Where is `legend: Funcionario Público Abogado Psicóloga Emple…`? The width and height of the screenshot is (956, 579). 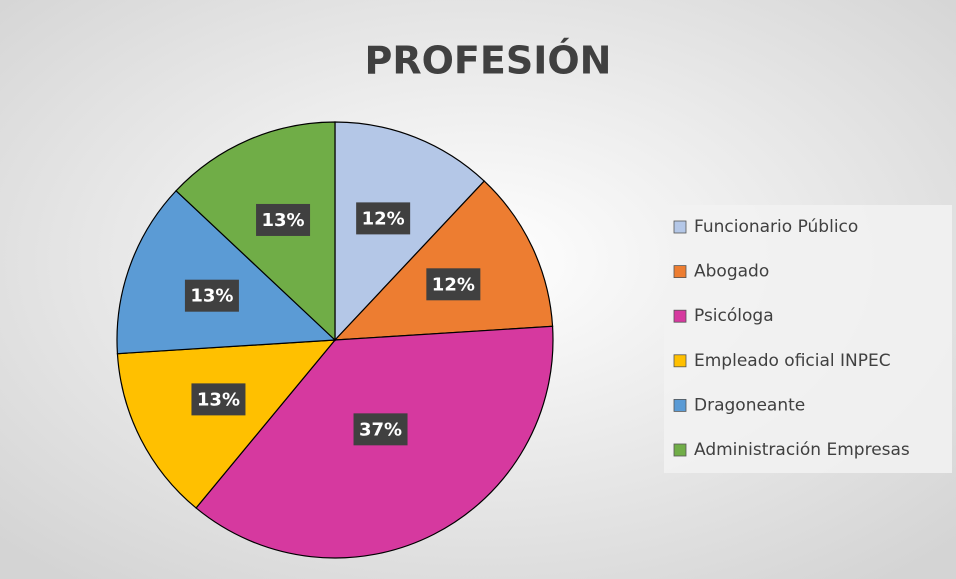 legend: Funcionario Público Abogado Psicóloga Emple… is located at coordinates (808, 339).